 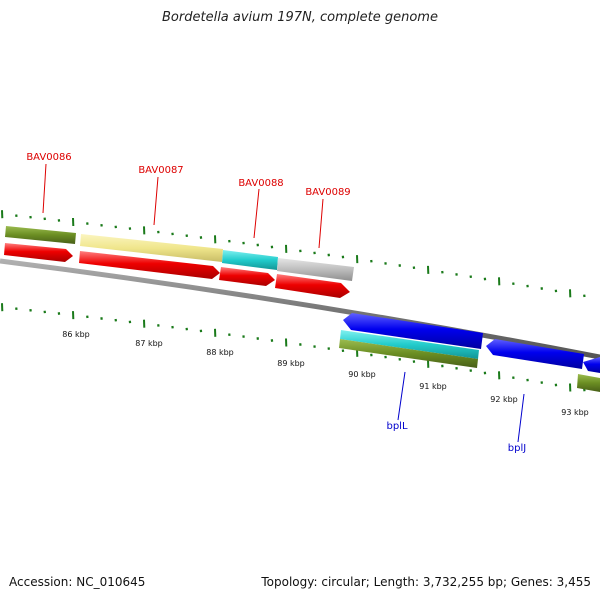 What do you see at coordinates (156, 201) in the screenshot?
I see `leader-bav0087` at bounding box center [156, 201].